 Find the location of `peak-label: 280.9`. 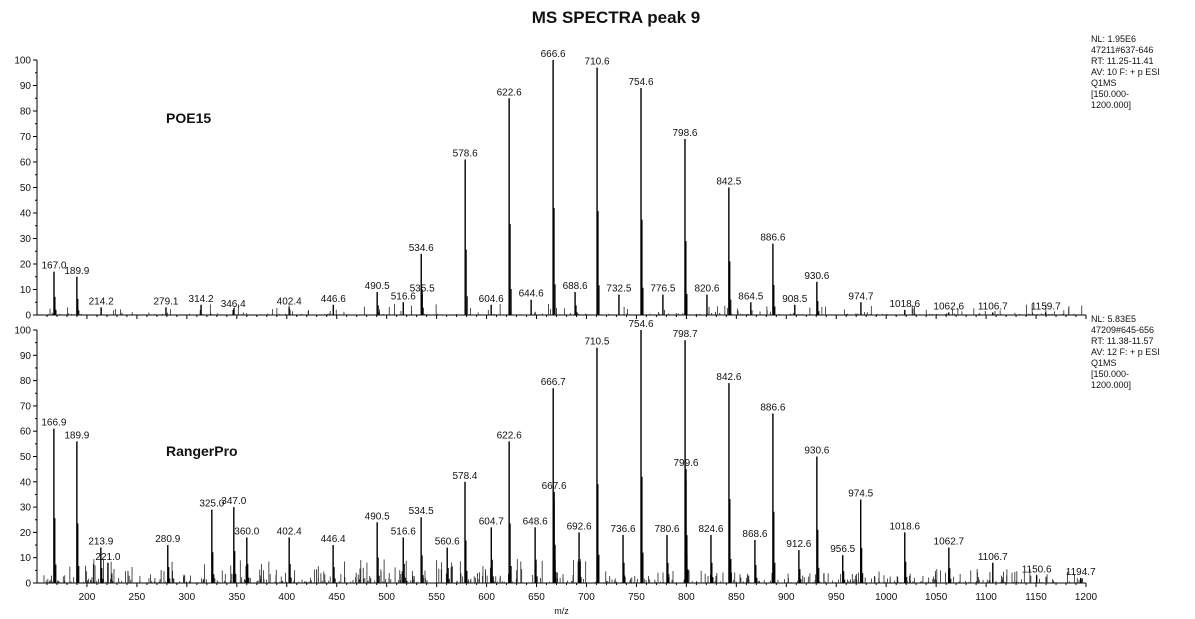

peak-label: 280.9 is located at coordinates (167, 539).